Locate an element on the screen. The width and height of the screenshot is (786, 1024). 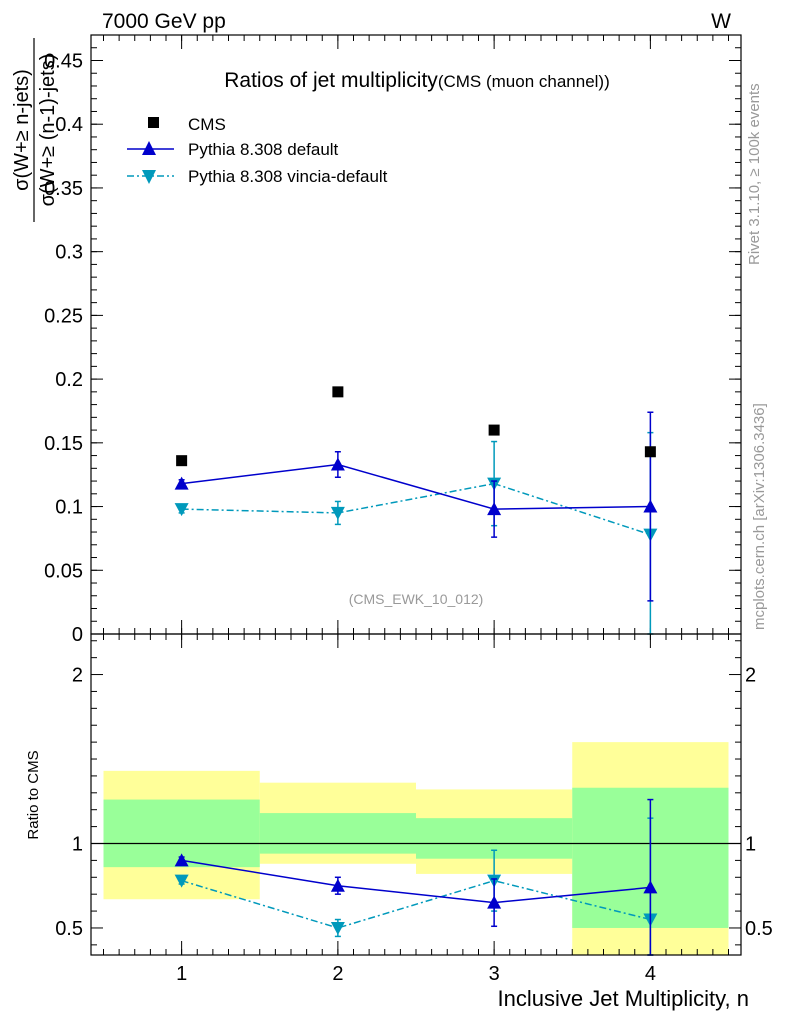
subtitle: (CMS (muon channel)) is located at coordinates (524, 81).